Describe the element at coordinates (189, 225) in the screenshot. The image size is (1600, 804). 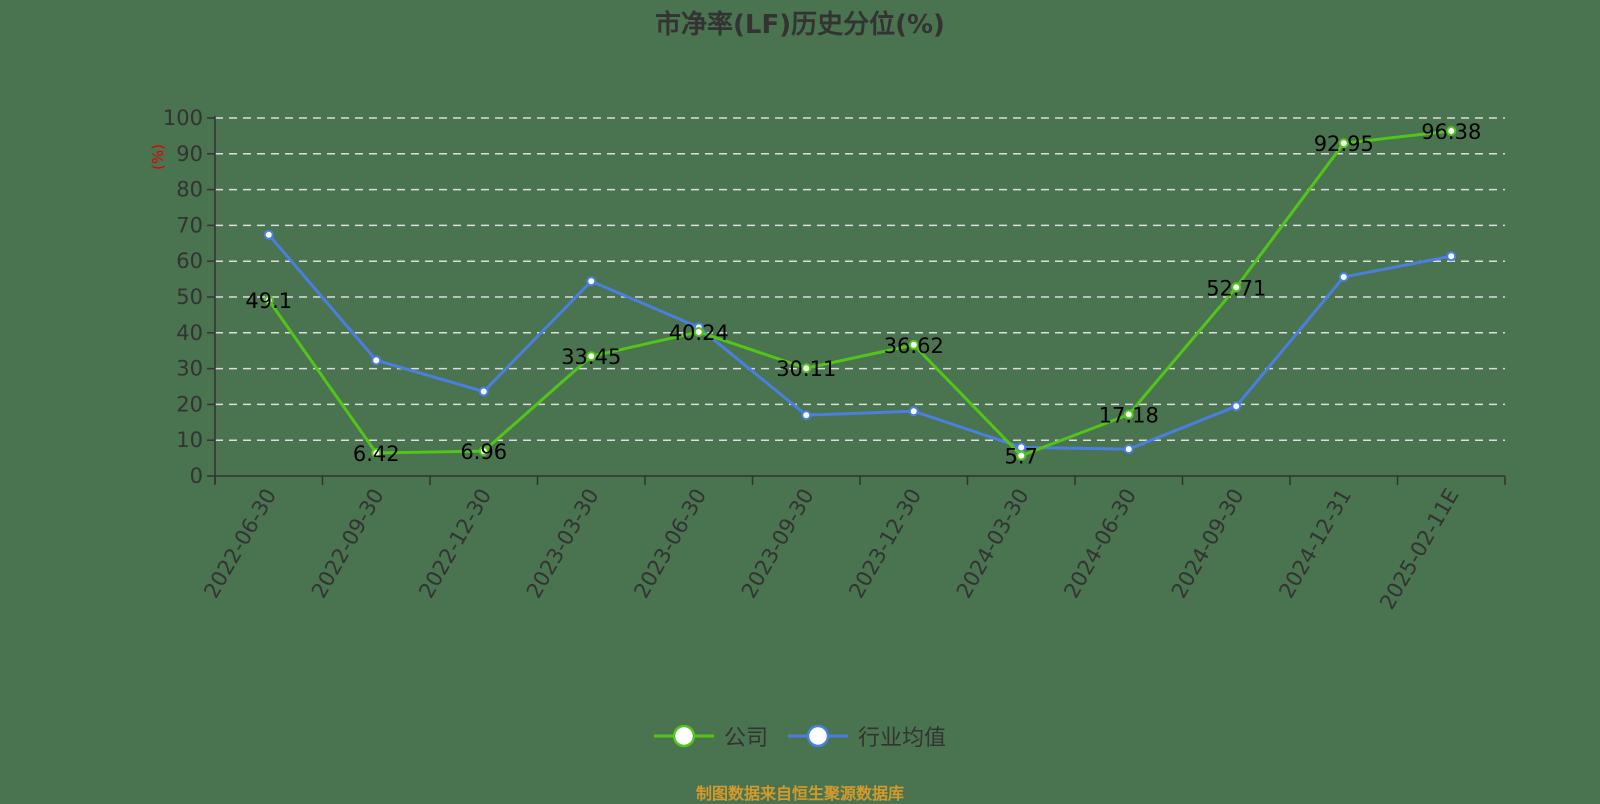
I see `y-tick-label: 70` at that location.